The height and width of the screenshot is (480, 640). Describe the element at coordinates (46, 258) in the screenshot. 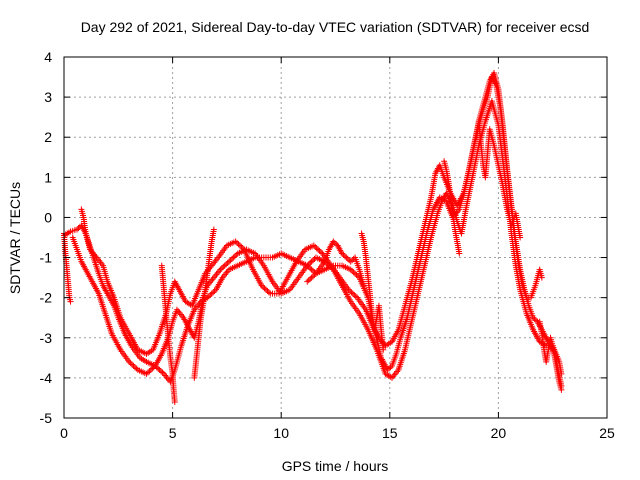

I see `y-tick-label: -1` at that location.